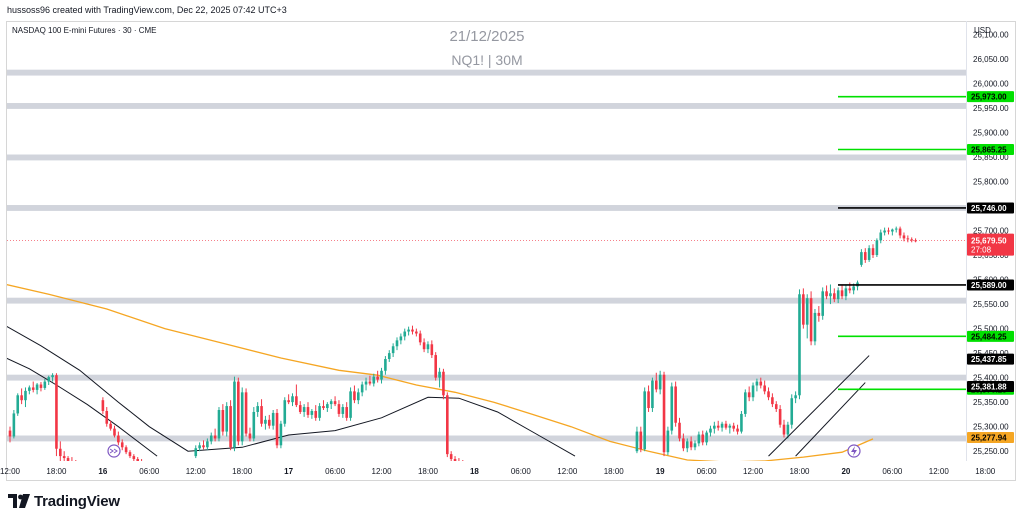 The width and height of the screenshot is (1024, 522). I want to click on level-price-label: 25,484.25, so click(990, 336).